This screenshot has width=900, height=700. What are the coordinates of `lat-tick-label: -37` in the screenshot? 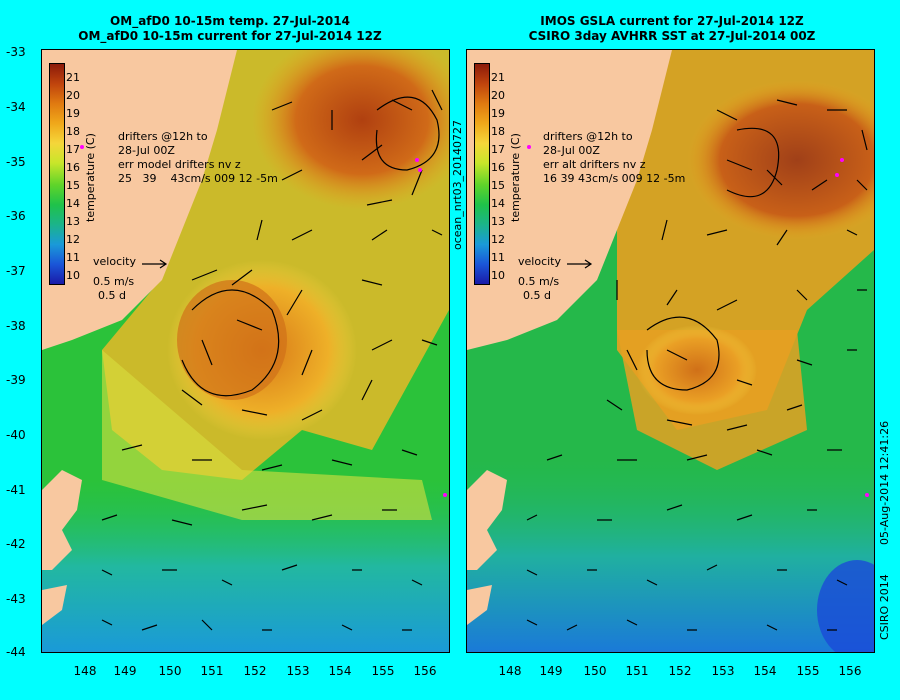 It's located at (16, 271).